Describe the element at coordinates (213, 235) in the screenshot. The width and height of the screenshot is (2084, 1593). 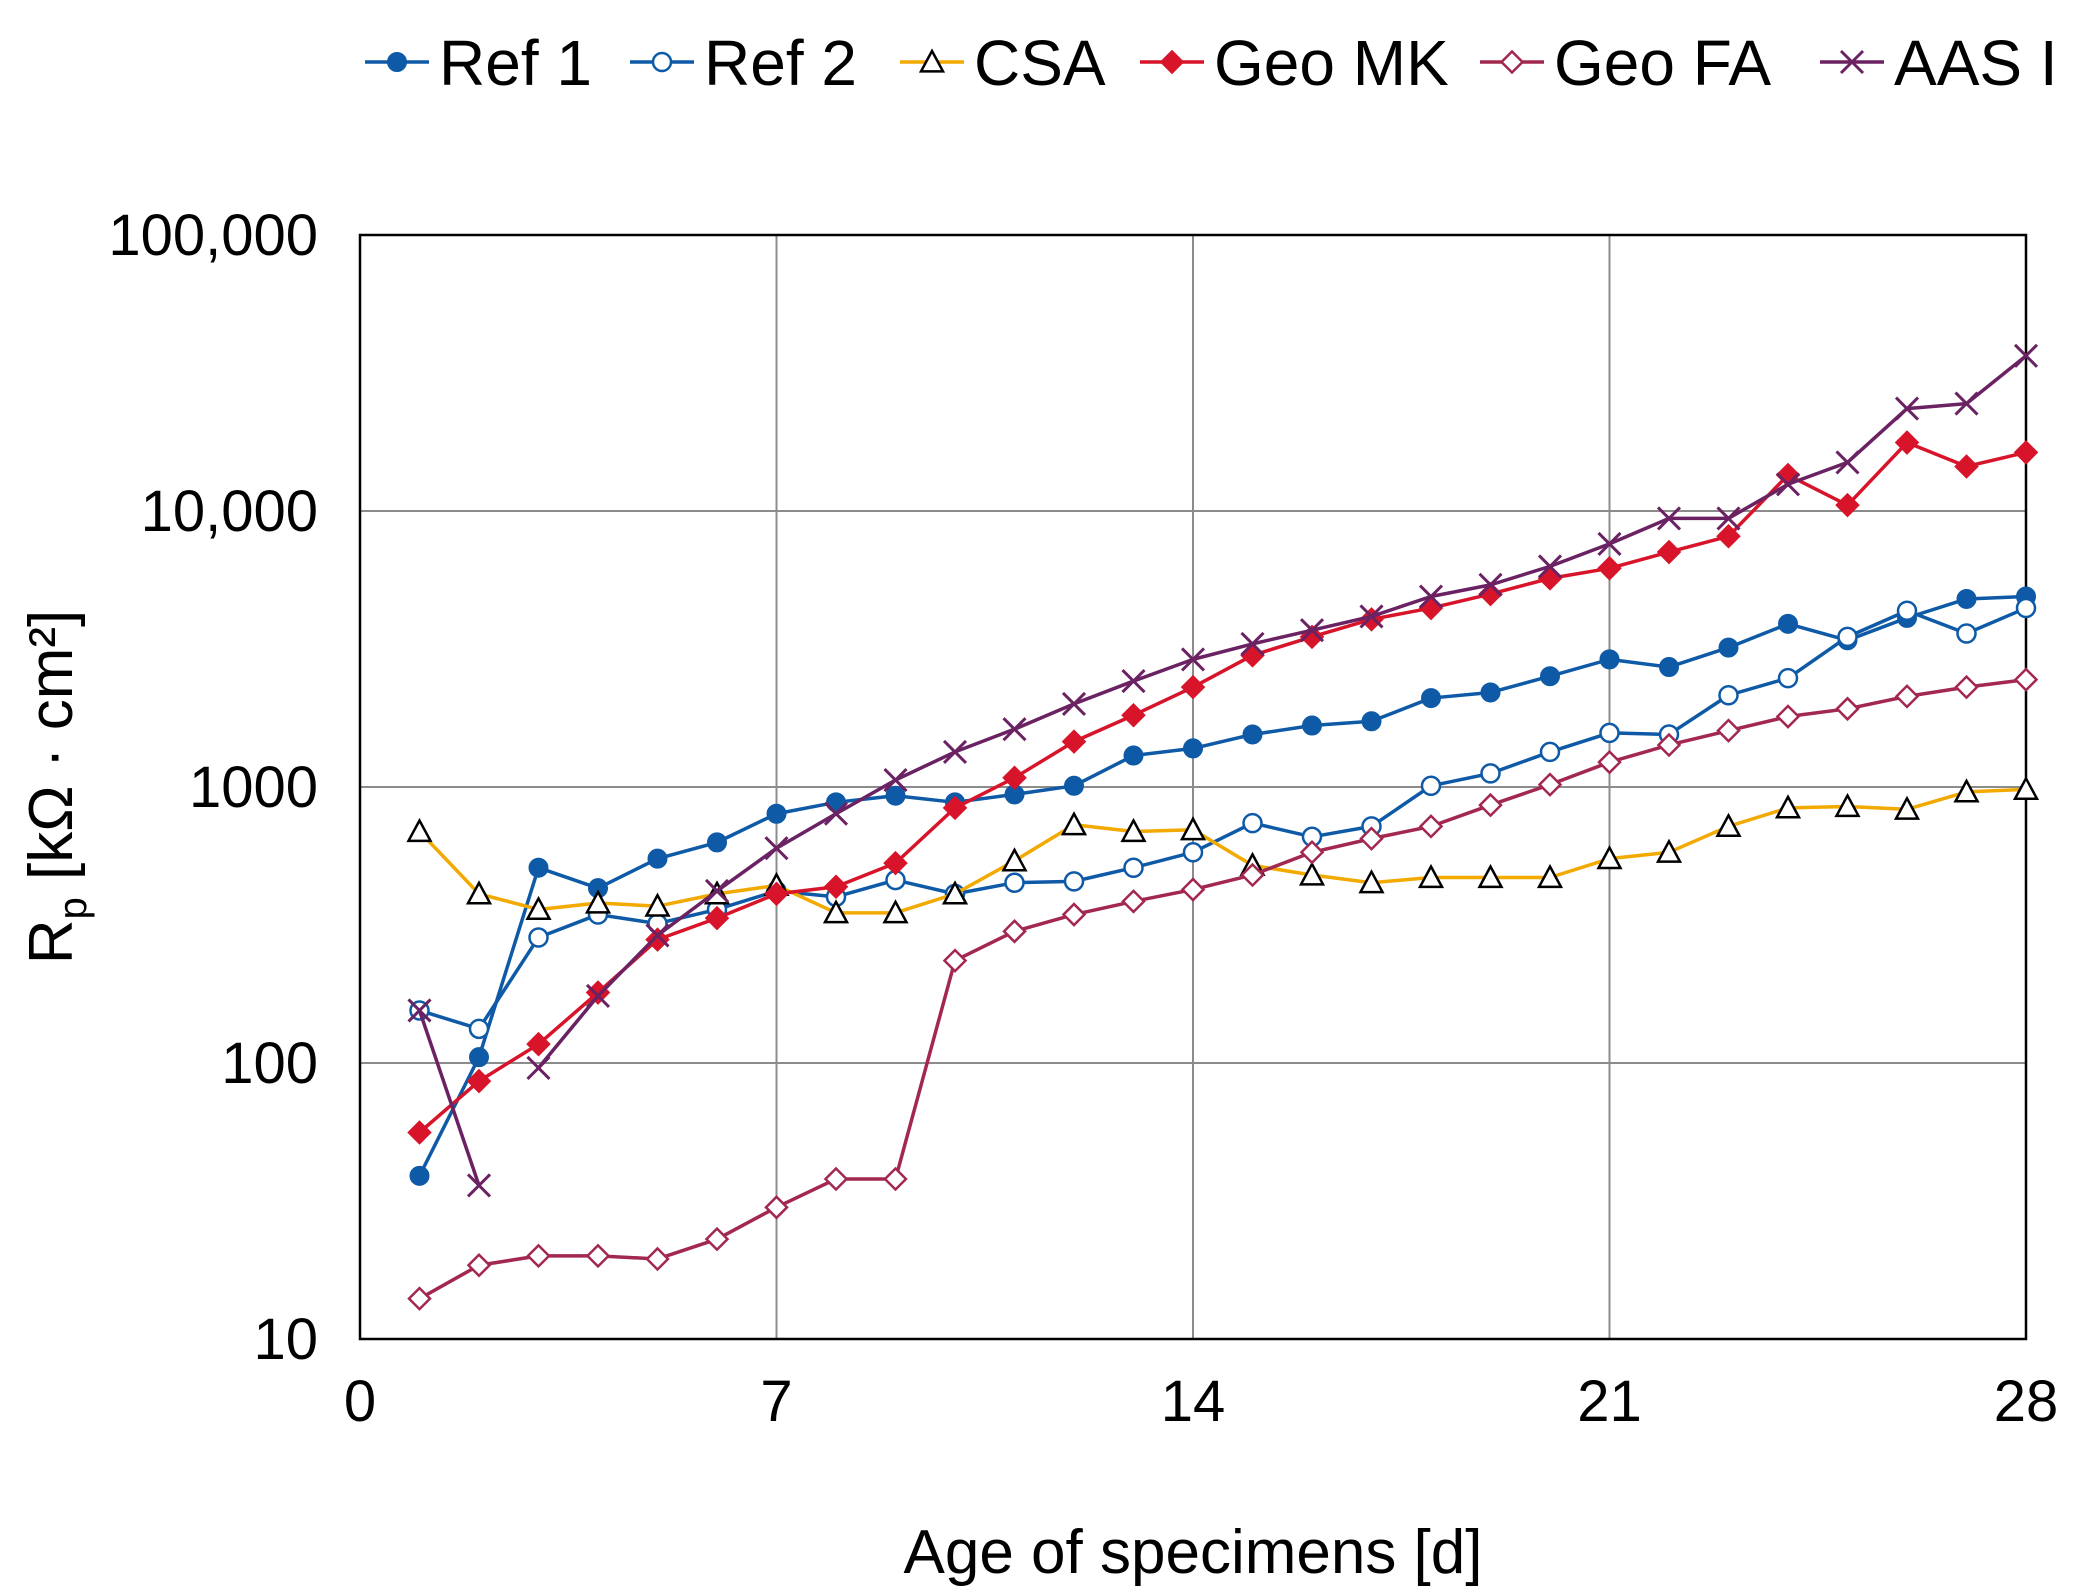
I see `y-tick-label: 100,000` at that location.